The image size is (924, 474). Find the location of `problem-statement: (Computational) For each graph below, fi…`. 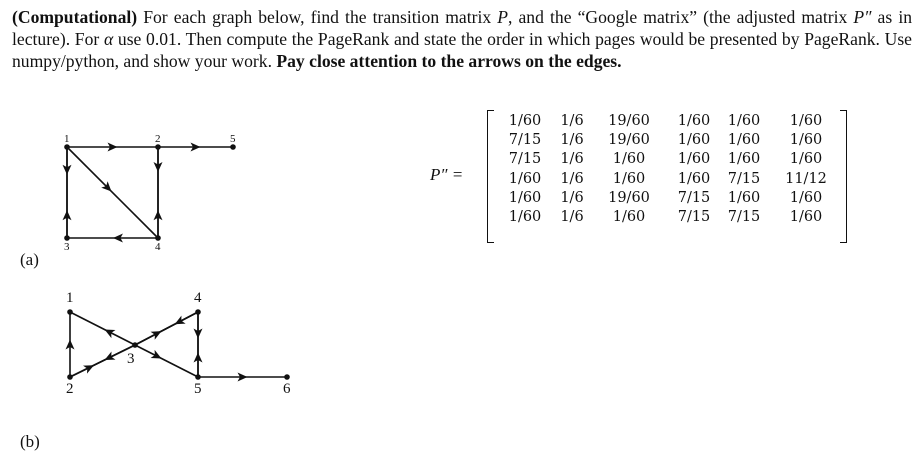

problem-statement: (Computational) For each graph below, fi… is located at coordinates (462, 39).